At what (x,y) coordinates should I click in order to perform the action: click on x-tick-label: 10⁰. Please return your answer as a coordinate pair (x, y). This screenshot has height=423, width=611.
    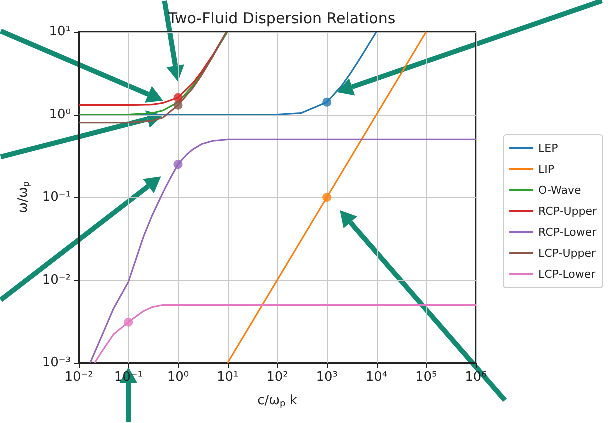
    Looking at the image, I should click on (178, 377).